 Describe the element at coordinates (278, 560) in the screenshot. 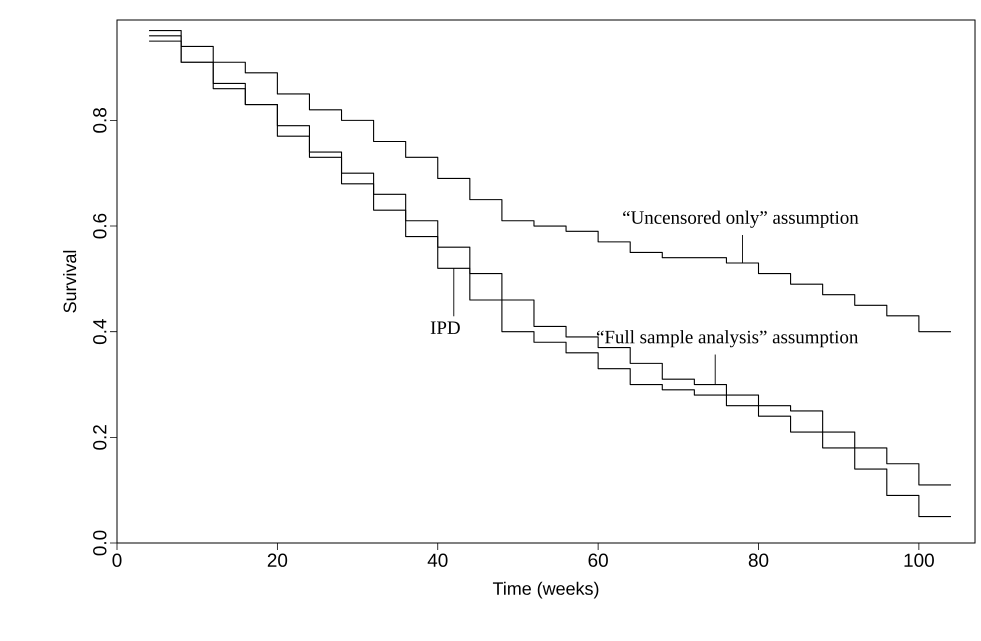

I see `x-tick-label: 20` at that location.